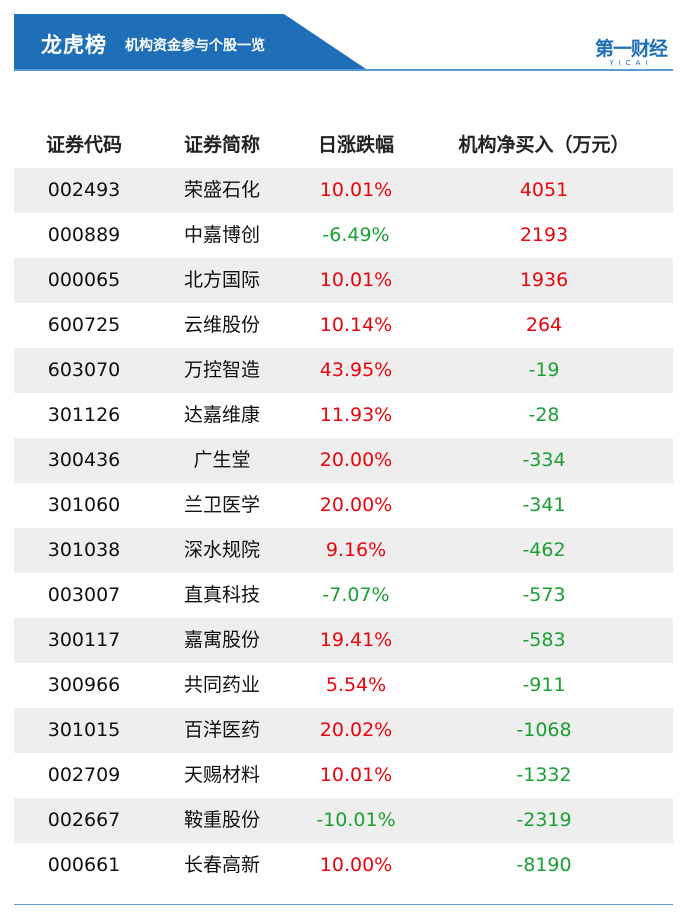 The image size is (687, 914). I want to click on page-subtitle: 机构资金参与个股一览, so click(195, 46).